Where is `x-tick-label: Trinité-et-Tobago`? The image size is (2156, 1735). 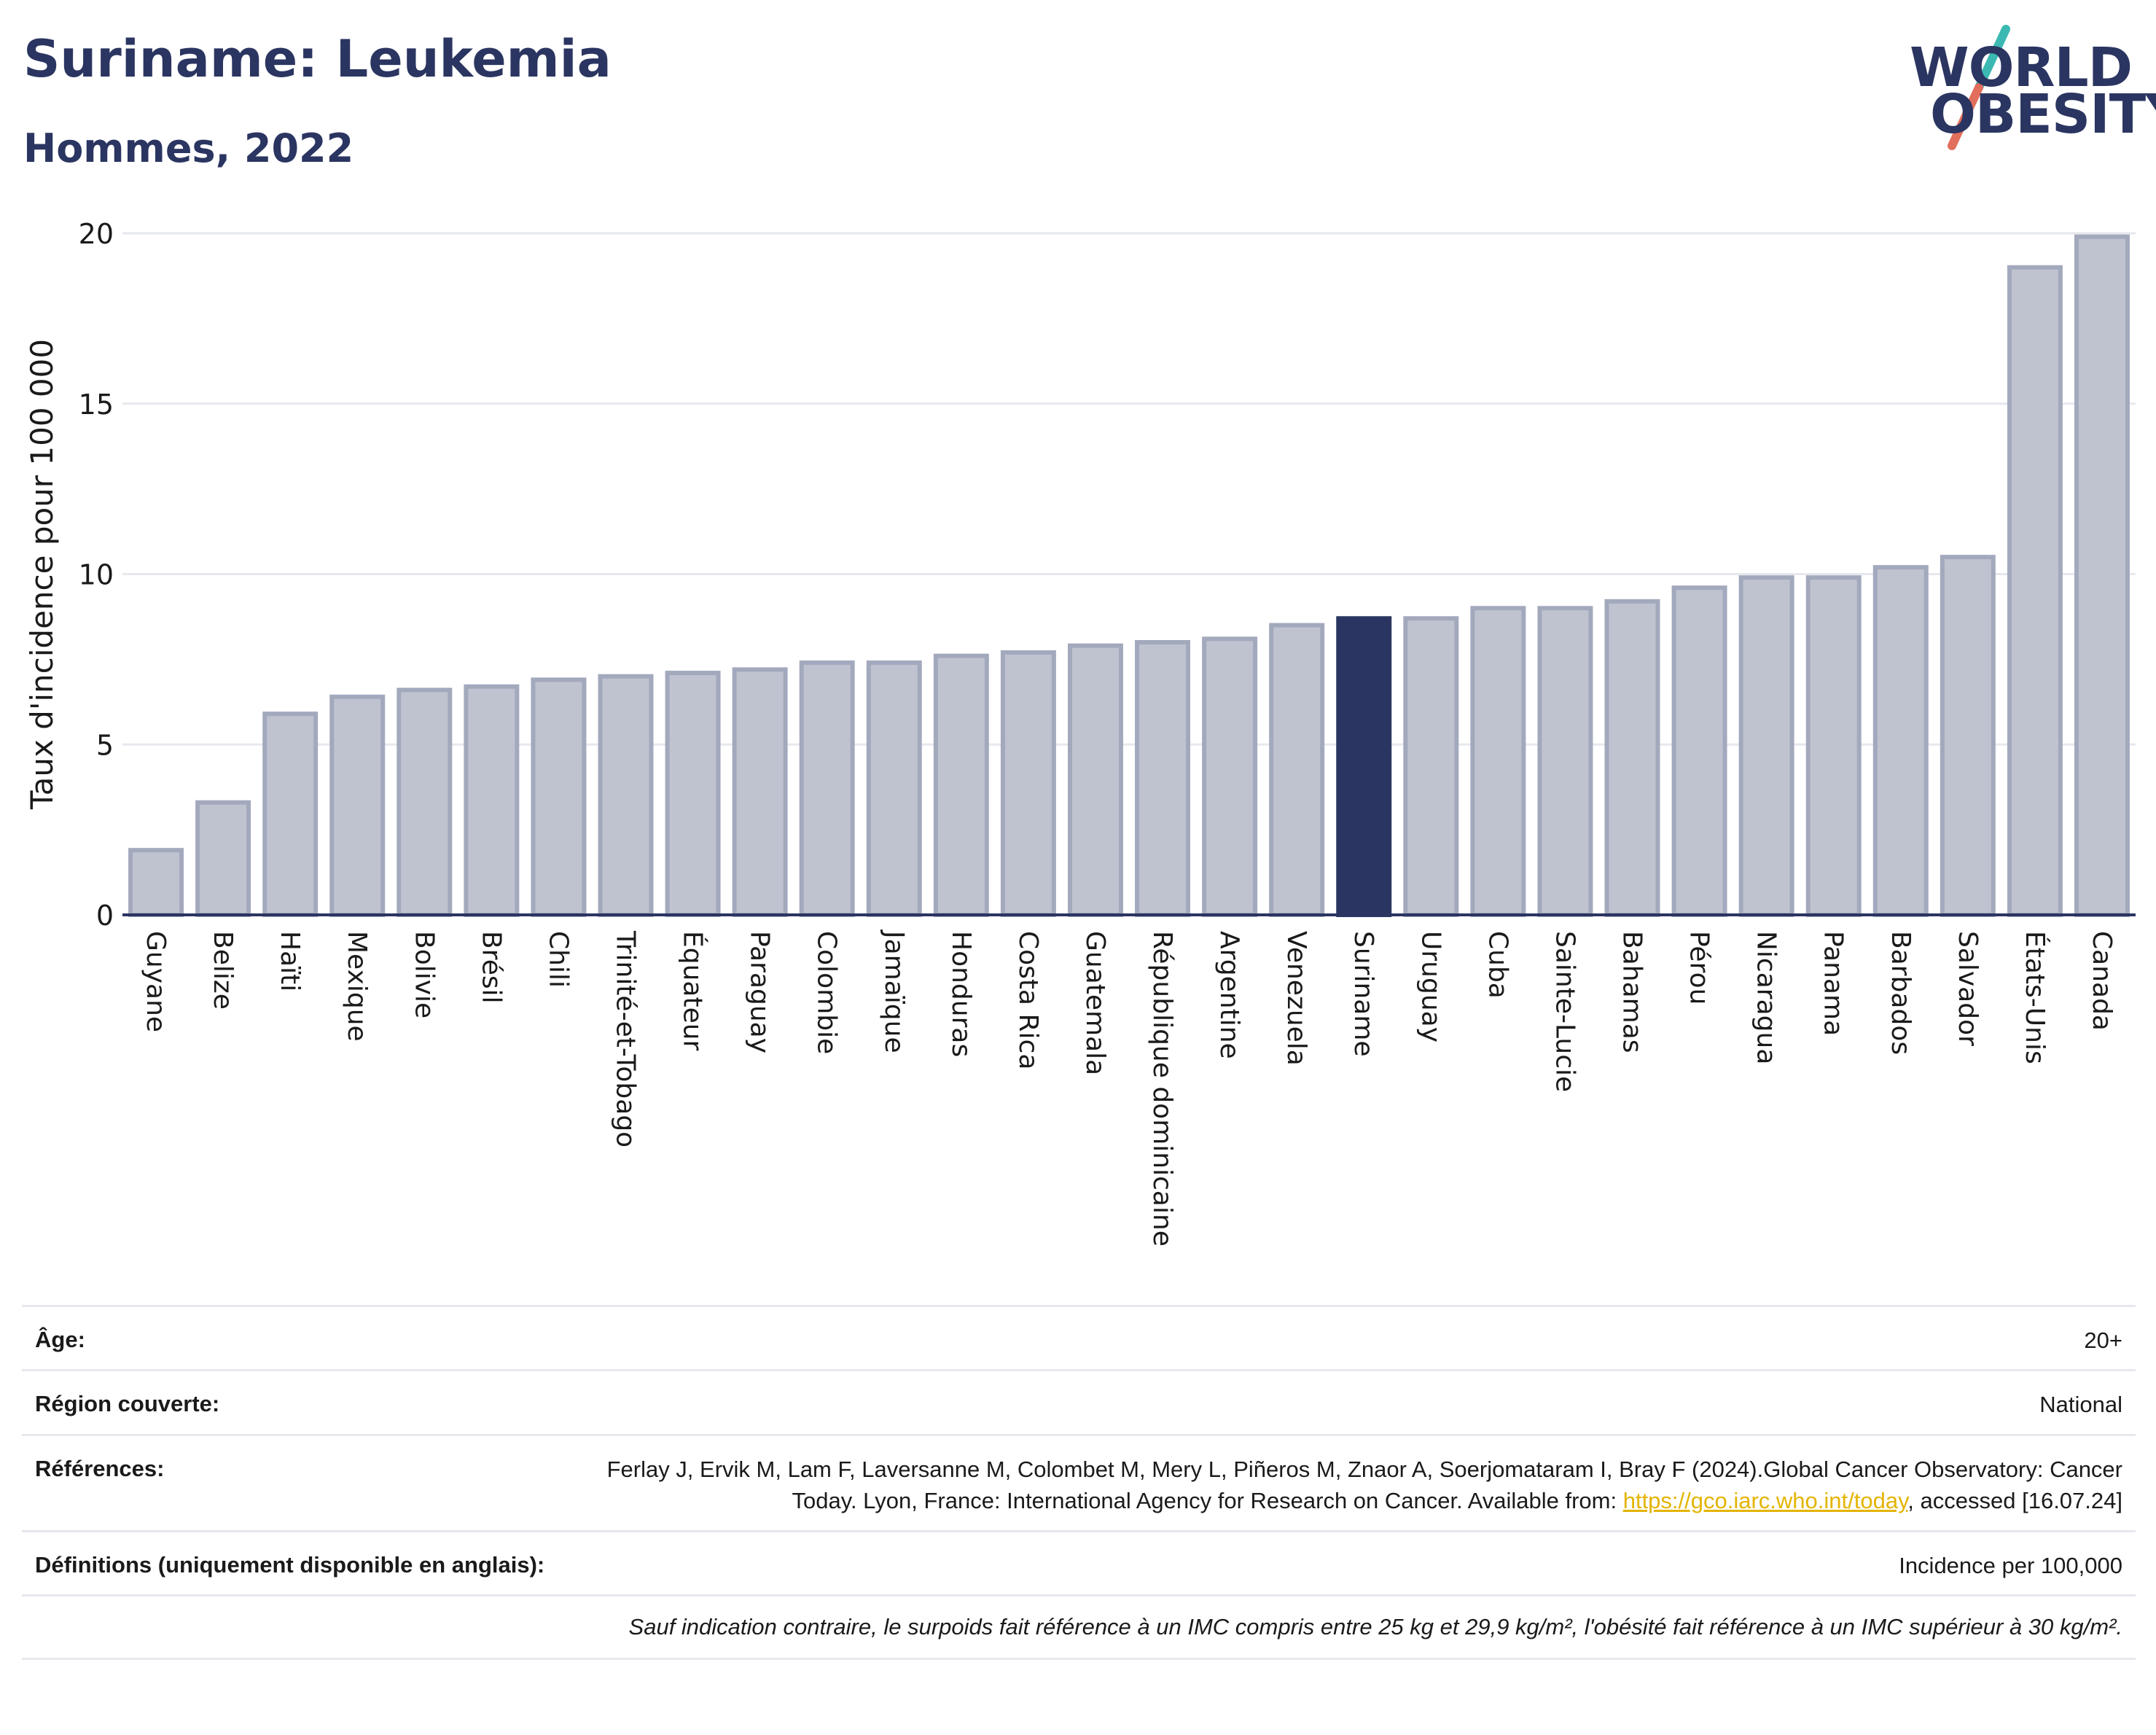
x-tick-label: Trinité-et-Tobago is located at coordinates (626, 1038).